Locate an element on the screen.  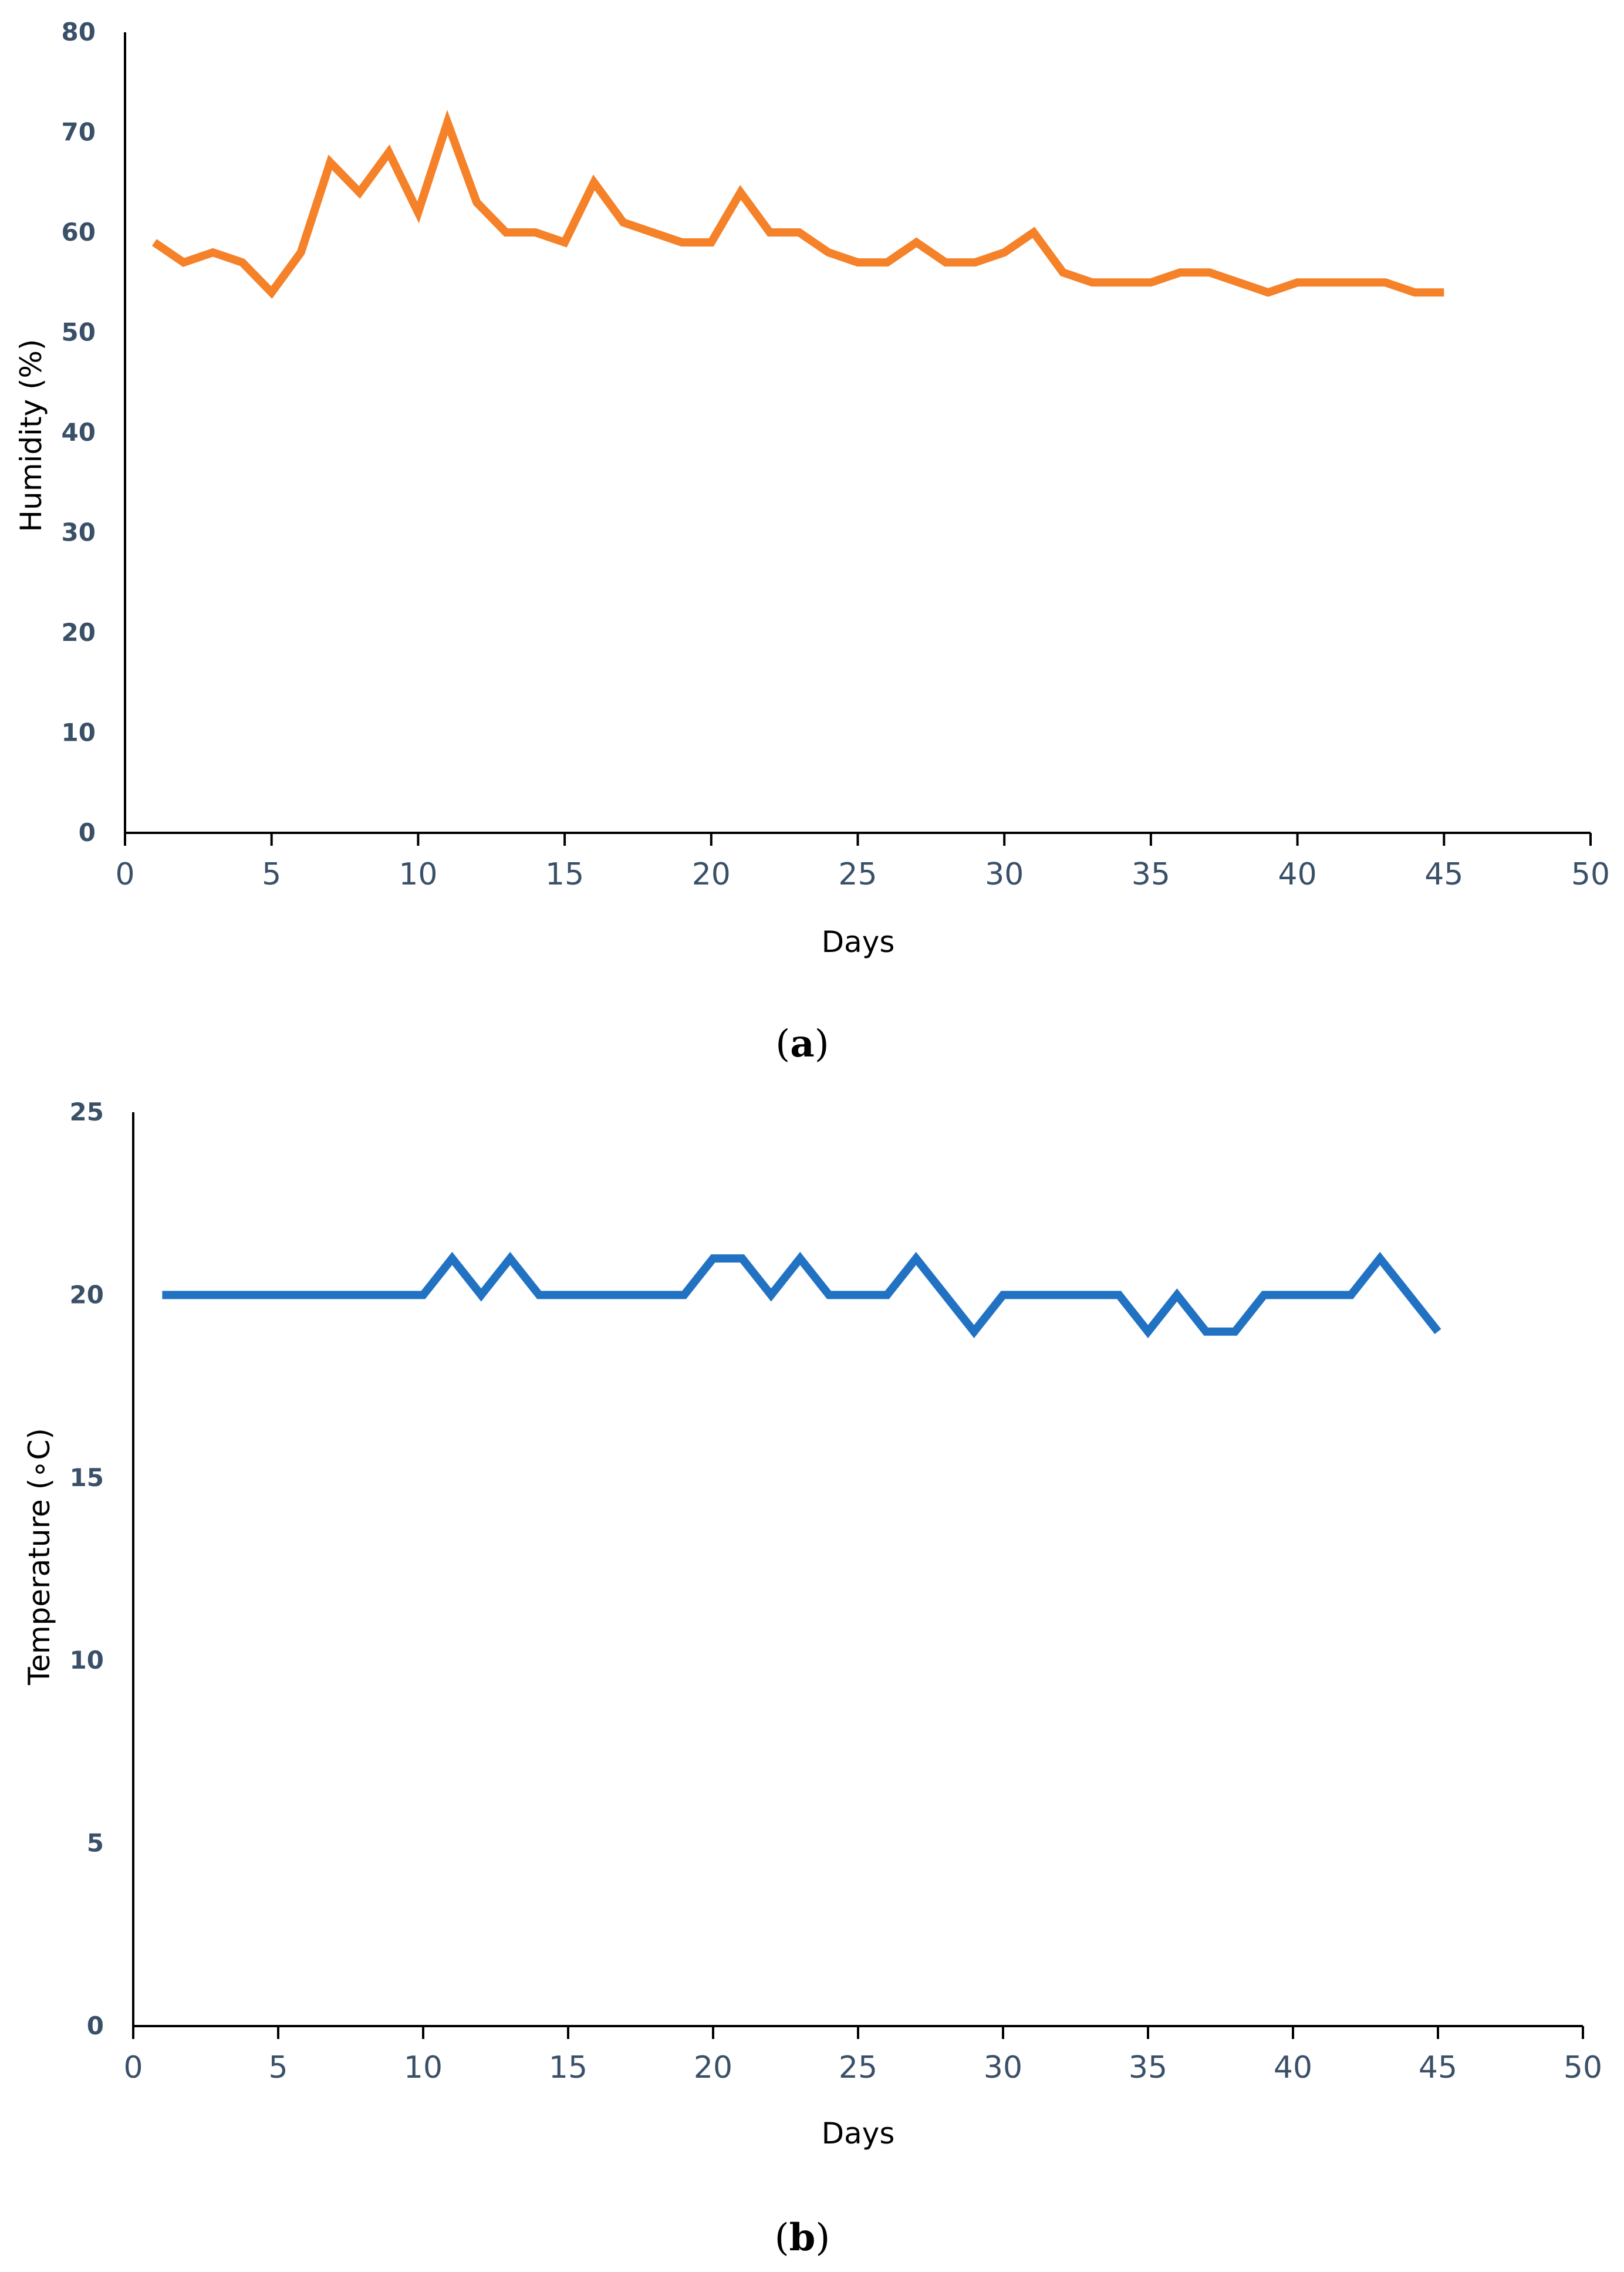
humidity-y-axis-title: Humidity (%) is located at coordinates (31, 435).